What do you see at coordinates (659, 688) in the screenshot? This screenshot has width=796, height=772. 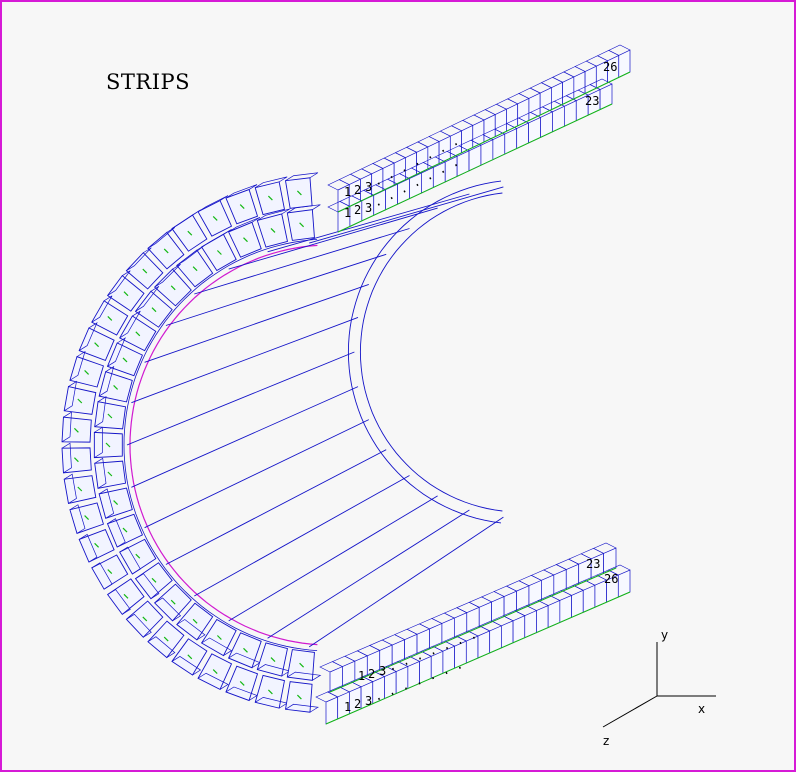 I see `coordinate-axes: y x z` at bounding box center [659, 688].